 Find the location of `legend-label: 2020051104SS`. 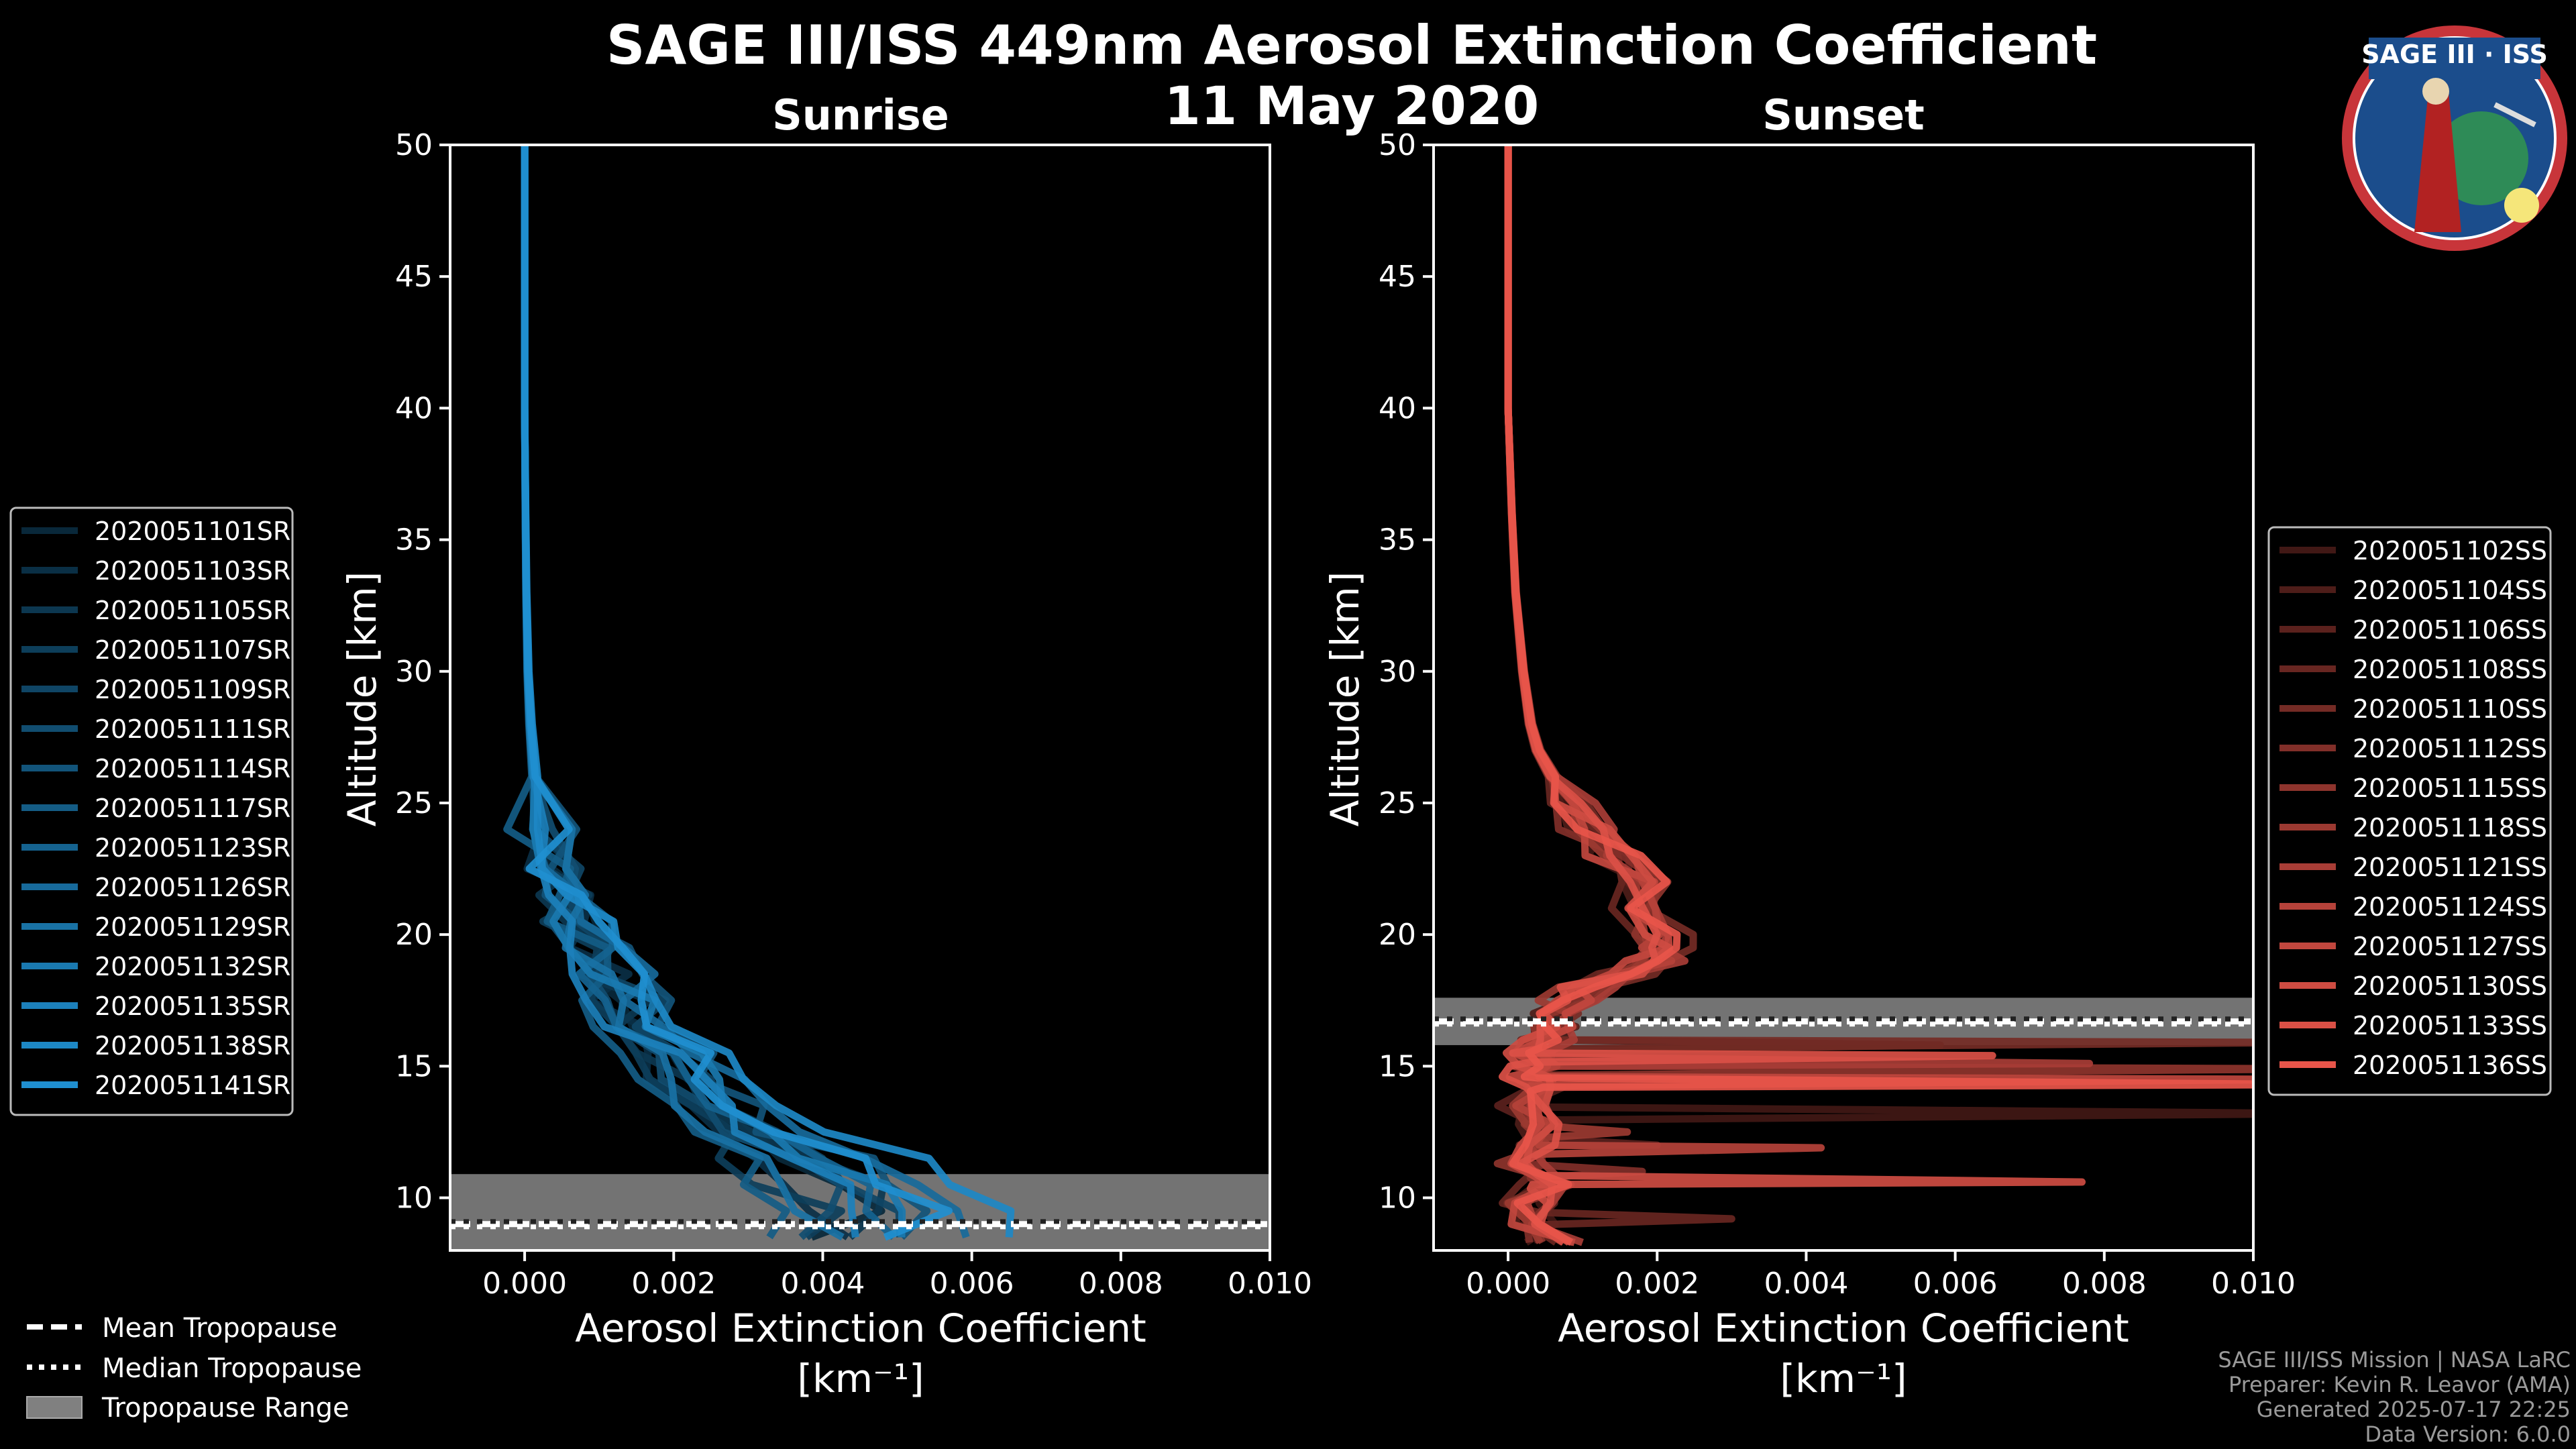

legend-label: 2020051104SS is located at coordinates (2450, 590).